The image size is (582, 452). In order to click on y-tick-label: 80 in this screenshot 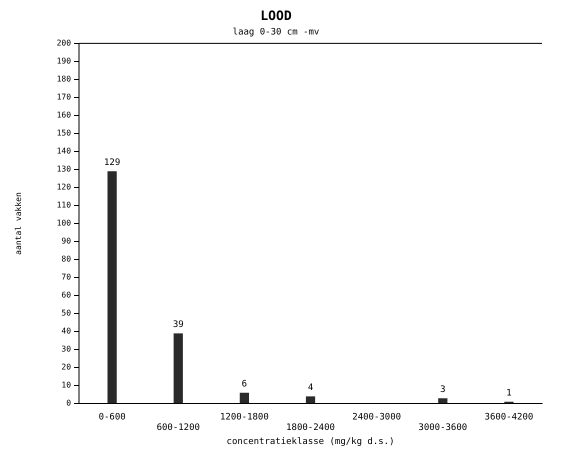, I will do `click(66, 259)`.